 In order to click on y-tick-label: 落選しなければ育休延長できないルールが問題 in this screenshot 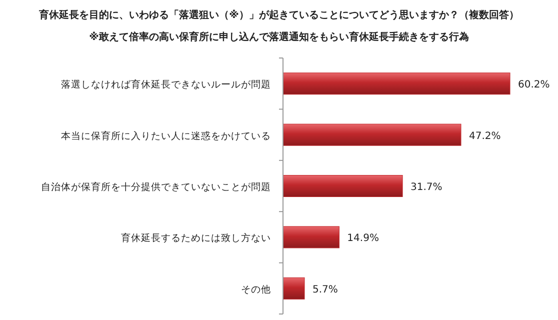, I will do `click(166, 84)`.